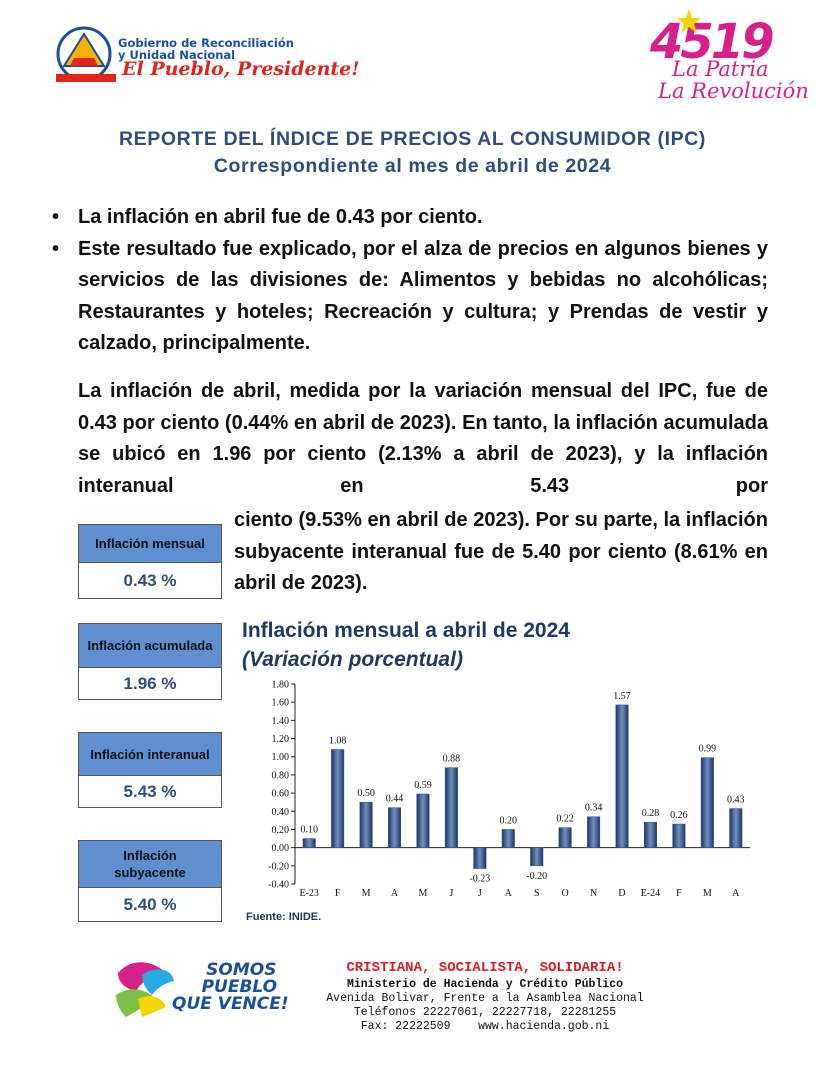  What do you see at coordinates (733, 91) in the screenshot?
I see `logo-line: La Revolución` at bounding box center [733, 91].